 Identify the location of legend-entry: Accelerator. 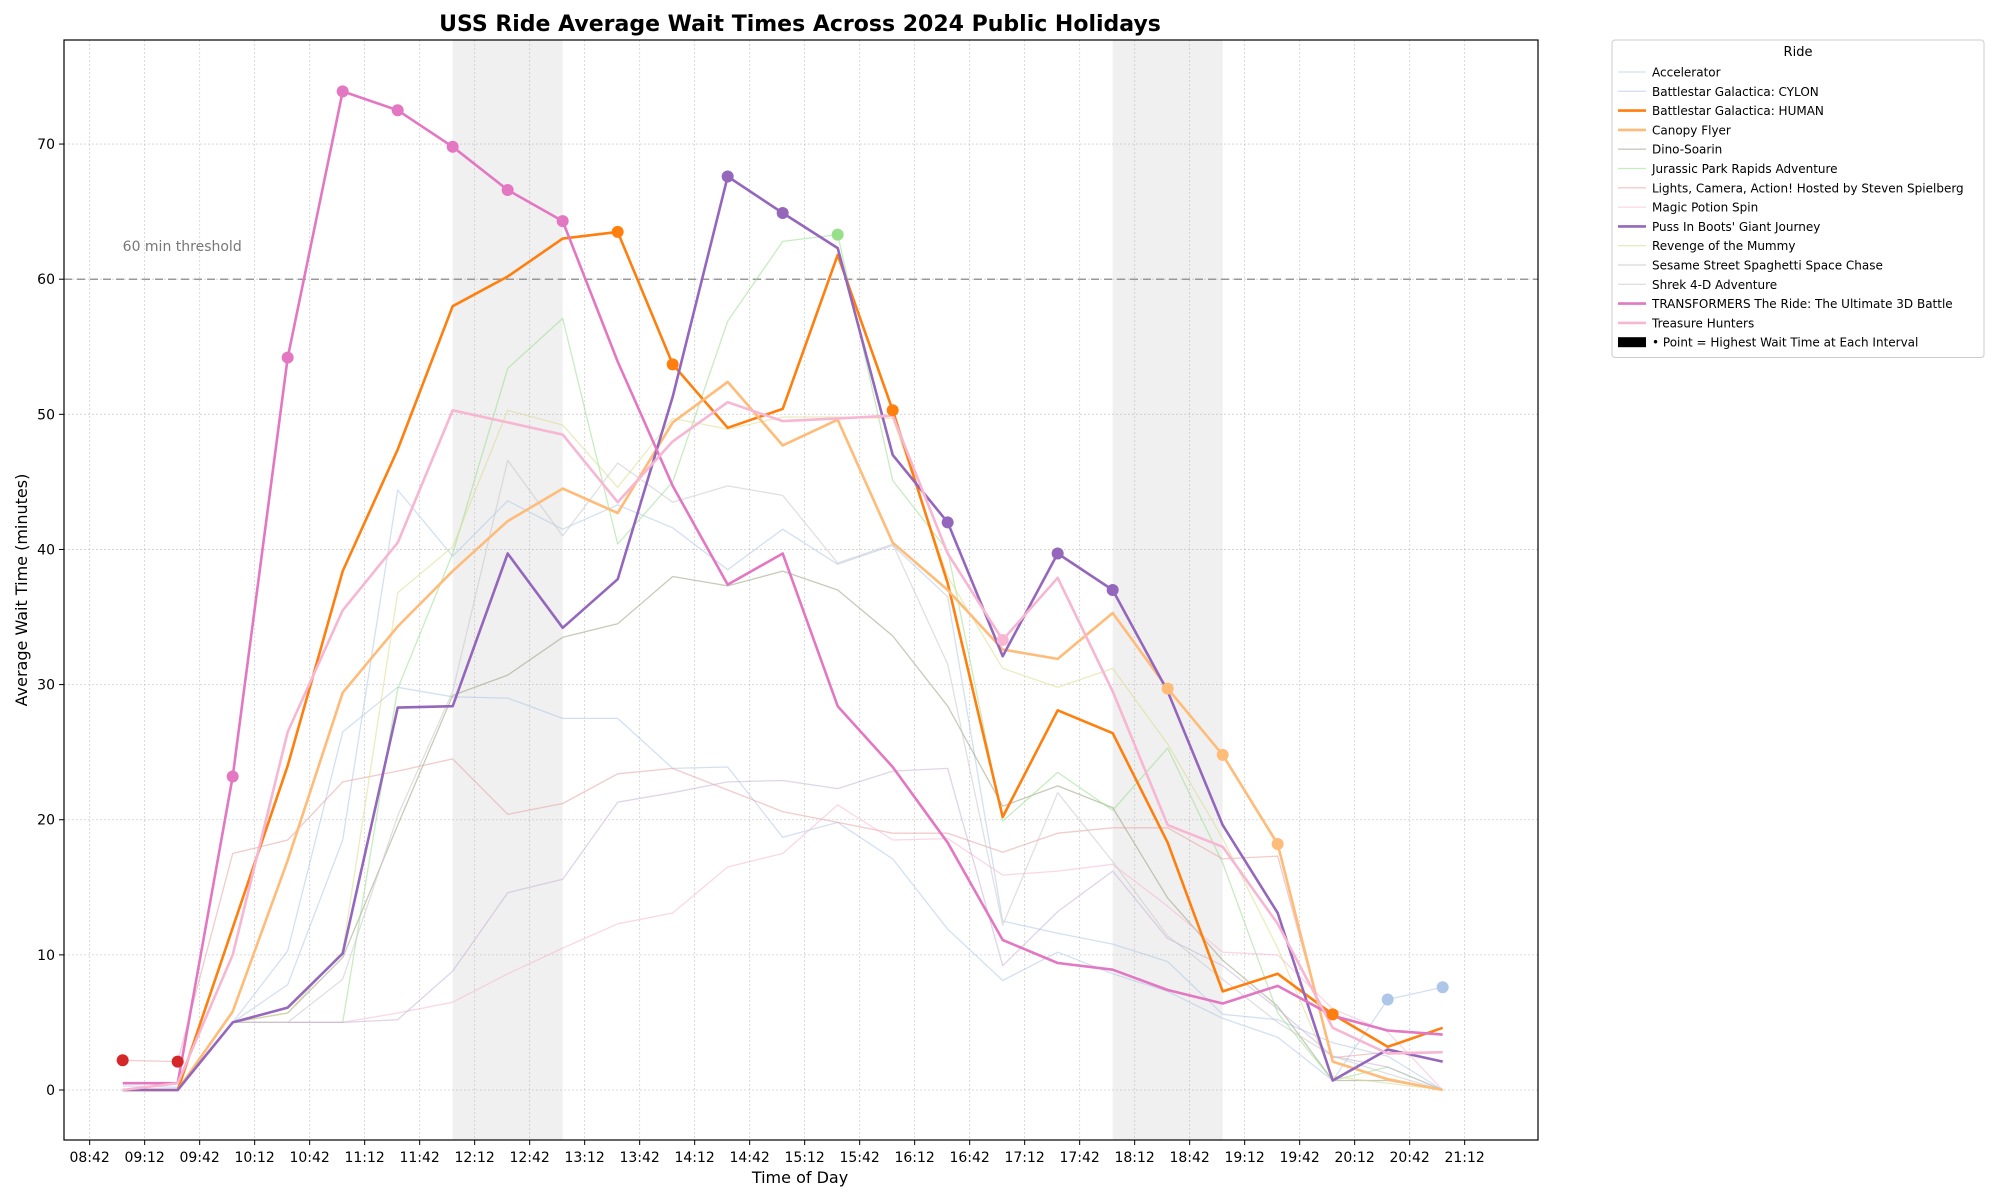
(1686, 73).